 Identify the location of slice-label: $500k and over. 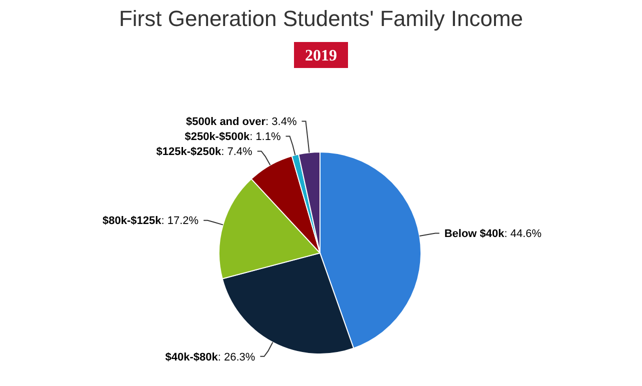
(226, 122).